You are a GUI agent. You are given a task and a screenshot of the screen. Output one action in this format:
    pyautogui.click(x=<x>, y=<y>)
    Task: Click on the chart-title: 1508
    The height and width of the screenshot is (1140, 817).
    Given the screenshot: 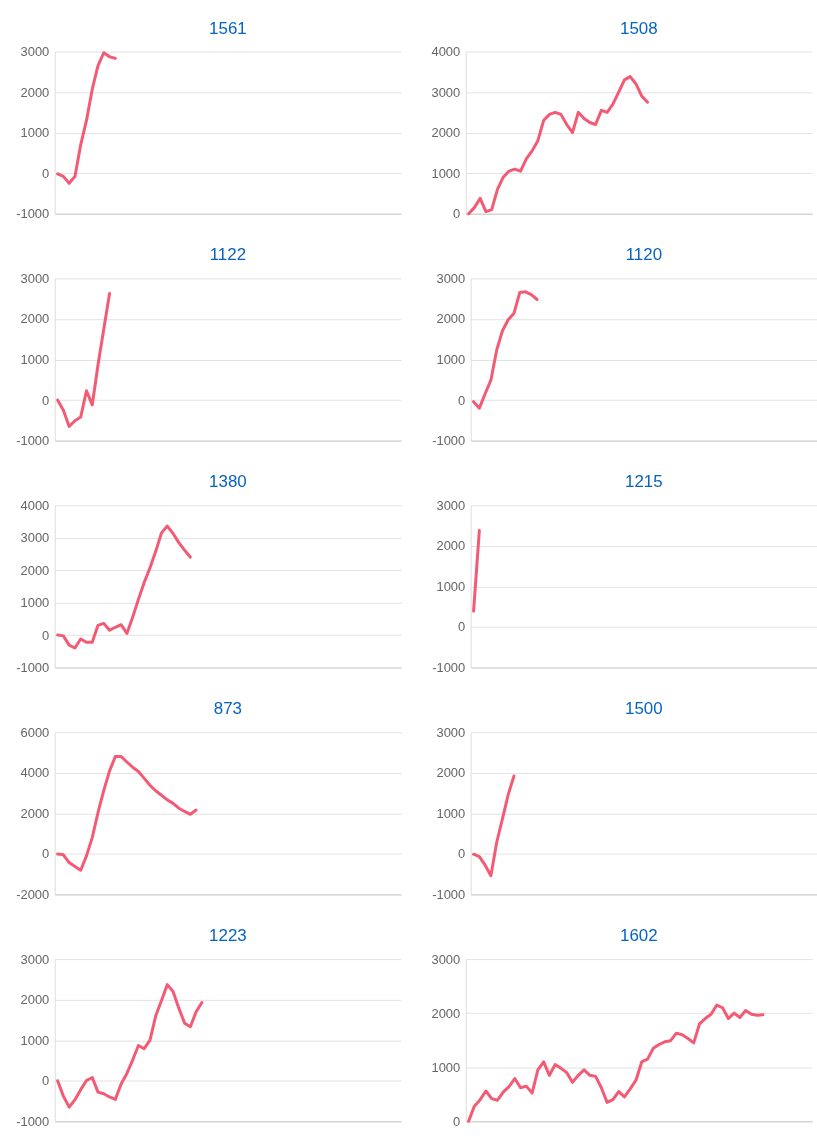 What is the action you would take?
    pyautogui.click(x=639, y=28)
    